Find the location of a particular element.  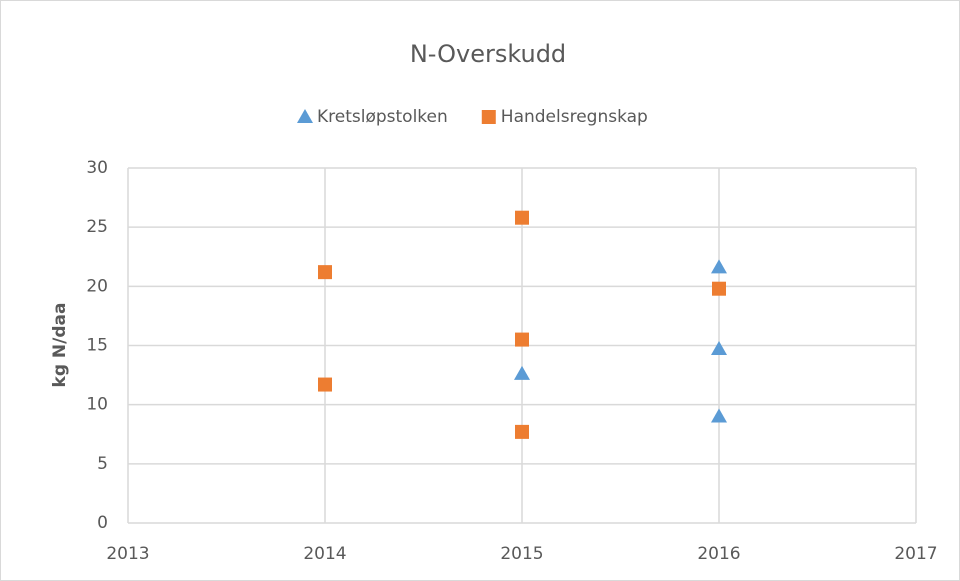

y-tick-label: 20 is located at coordinates (97, 286).